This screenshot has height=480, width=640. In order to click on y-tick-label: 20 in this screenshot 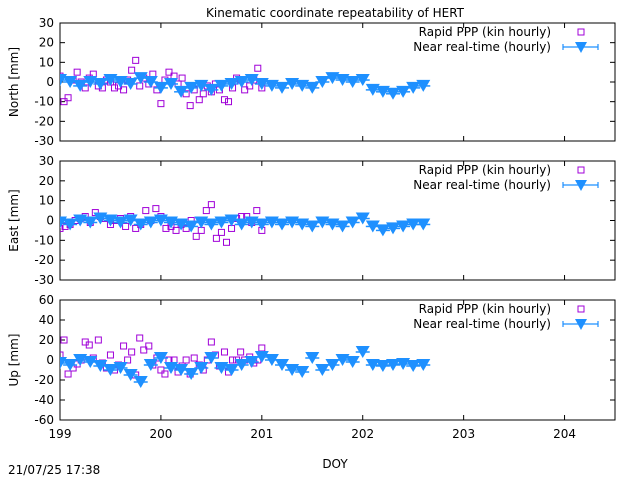, I will do `click(46, 43)`.